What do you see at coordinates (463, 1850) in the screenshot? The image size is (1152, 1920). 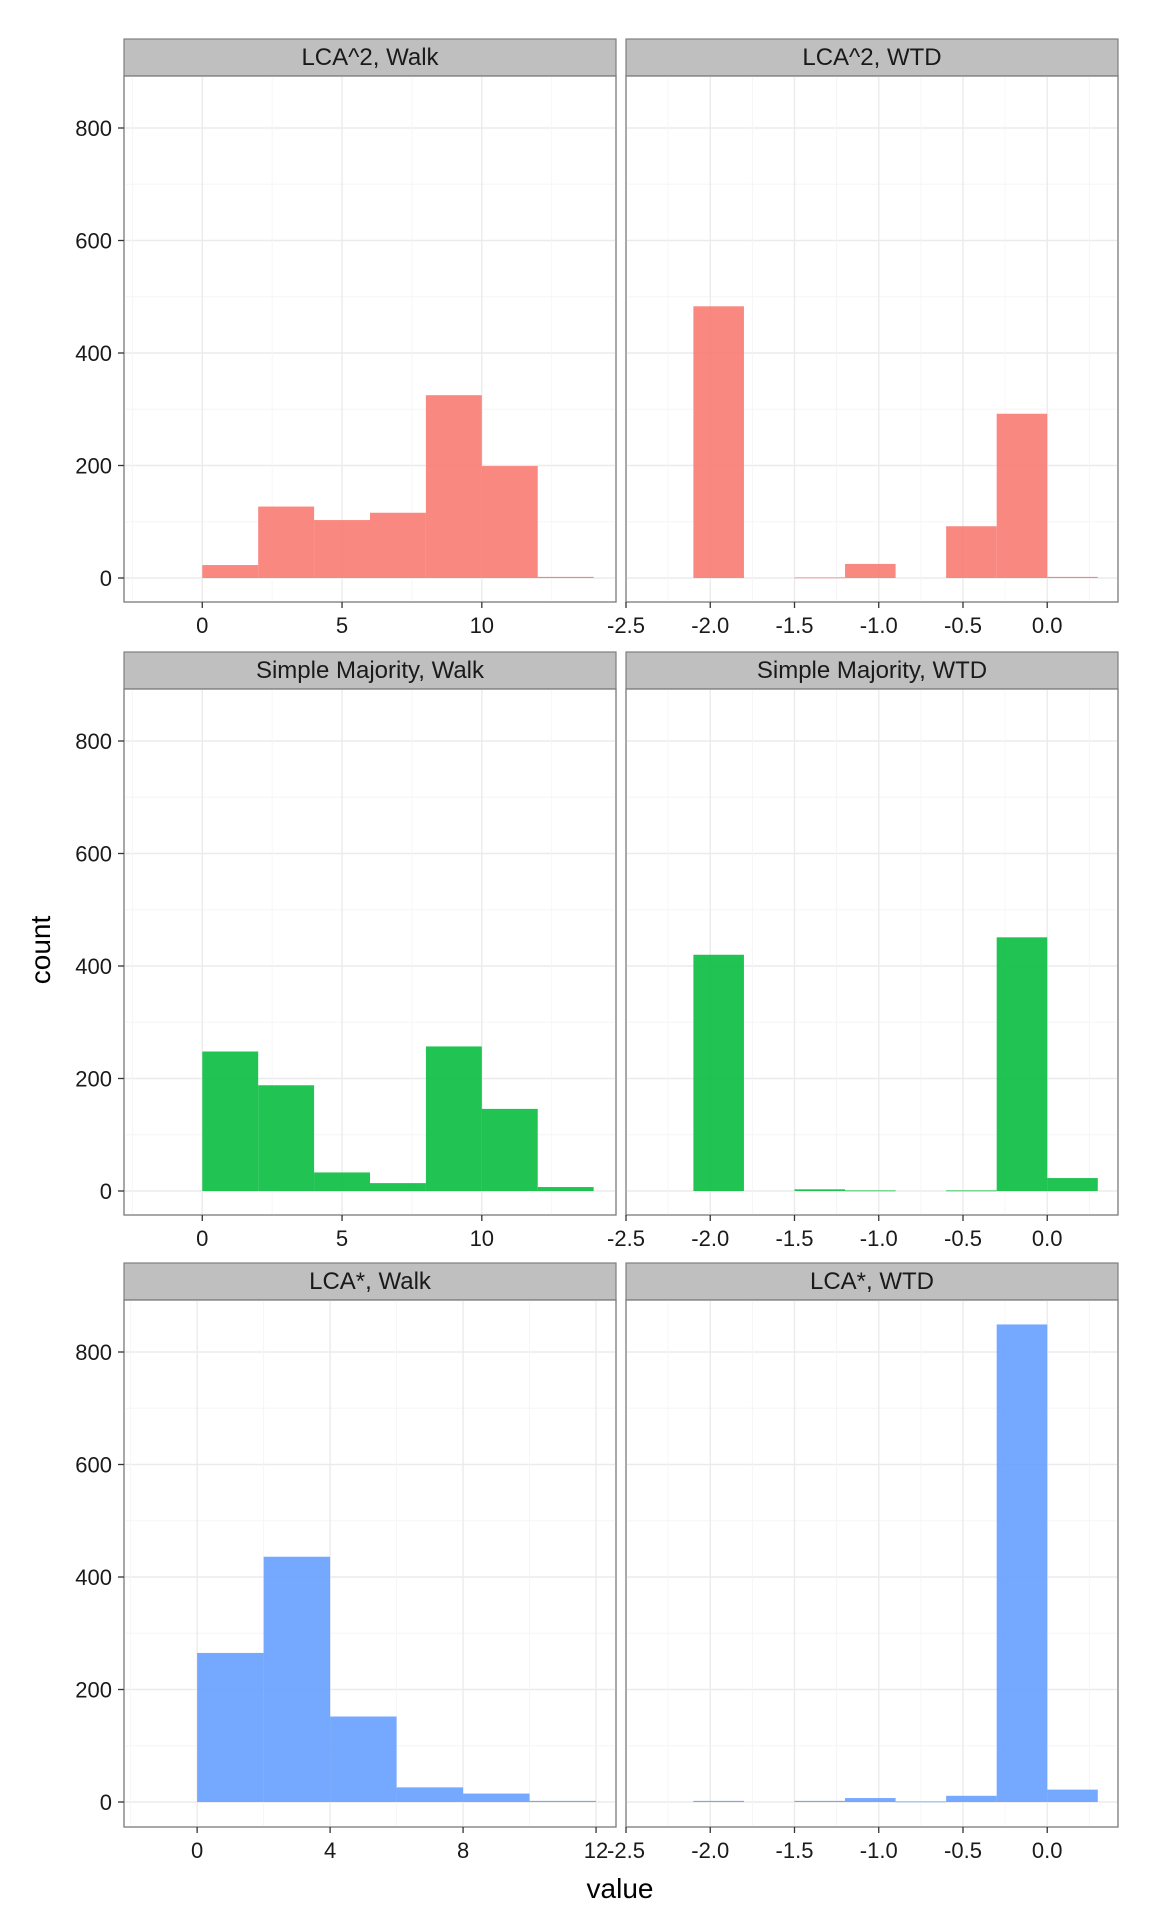 I see `x-tick-label: 8` at bounding box center [463, 1850].